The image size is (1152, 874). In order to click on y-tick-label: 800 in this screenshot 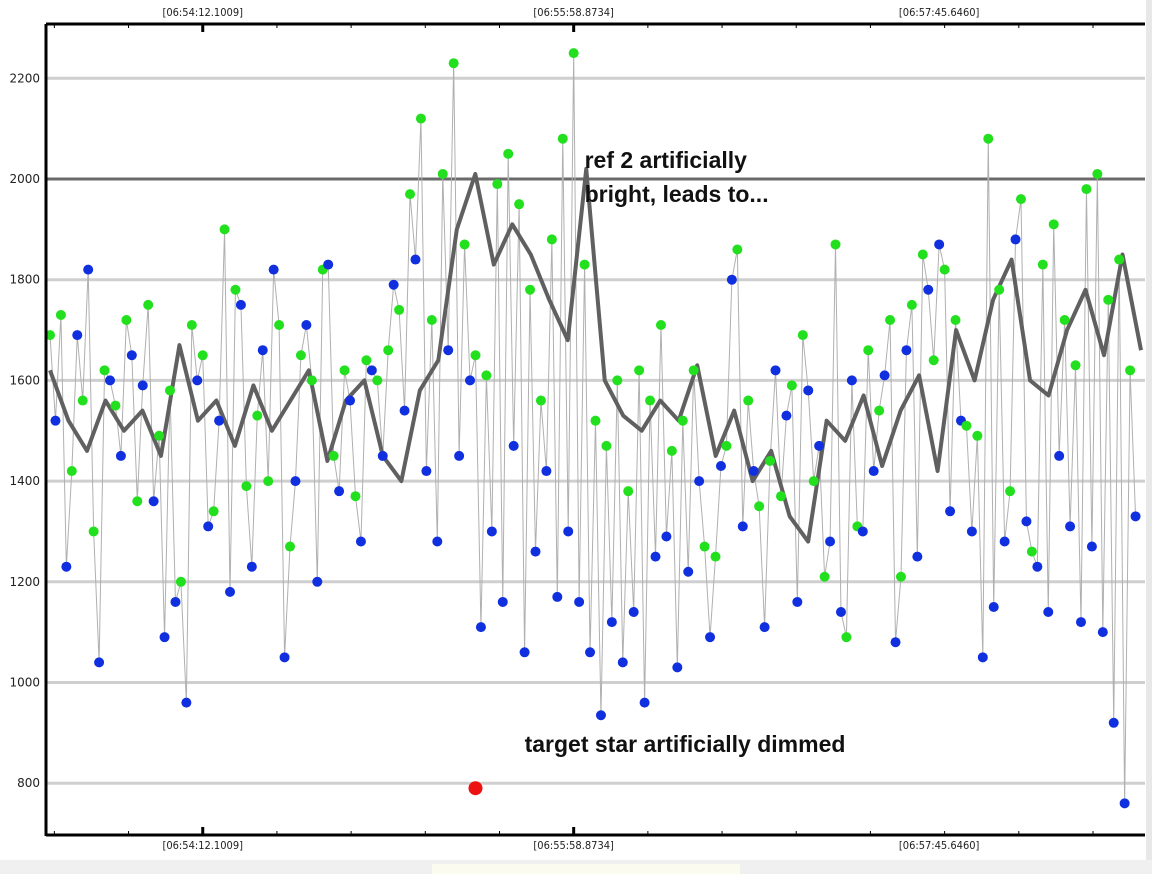, I will do `click(28, 783)`.